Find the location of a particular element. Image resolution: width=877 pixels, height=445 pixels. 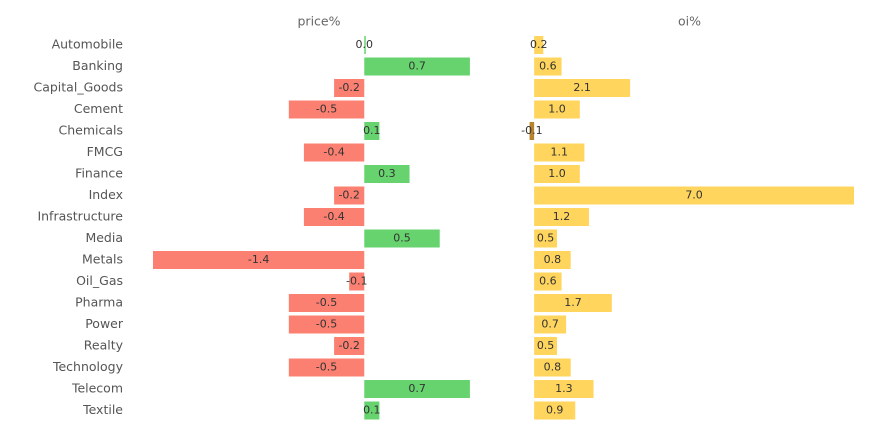

category-label: Realty is located at coordinates (104, 345).